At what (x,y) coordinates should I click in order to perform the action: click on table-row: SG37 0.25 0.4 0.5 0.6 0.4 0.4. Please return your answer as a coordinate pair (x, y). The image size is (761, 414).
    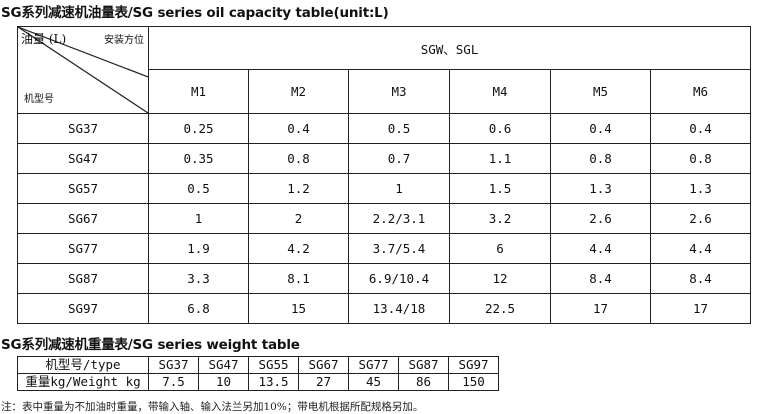
    Looking at the image, I should click on (384, 128).